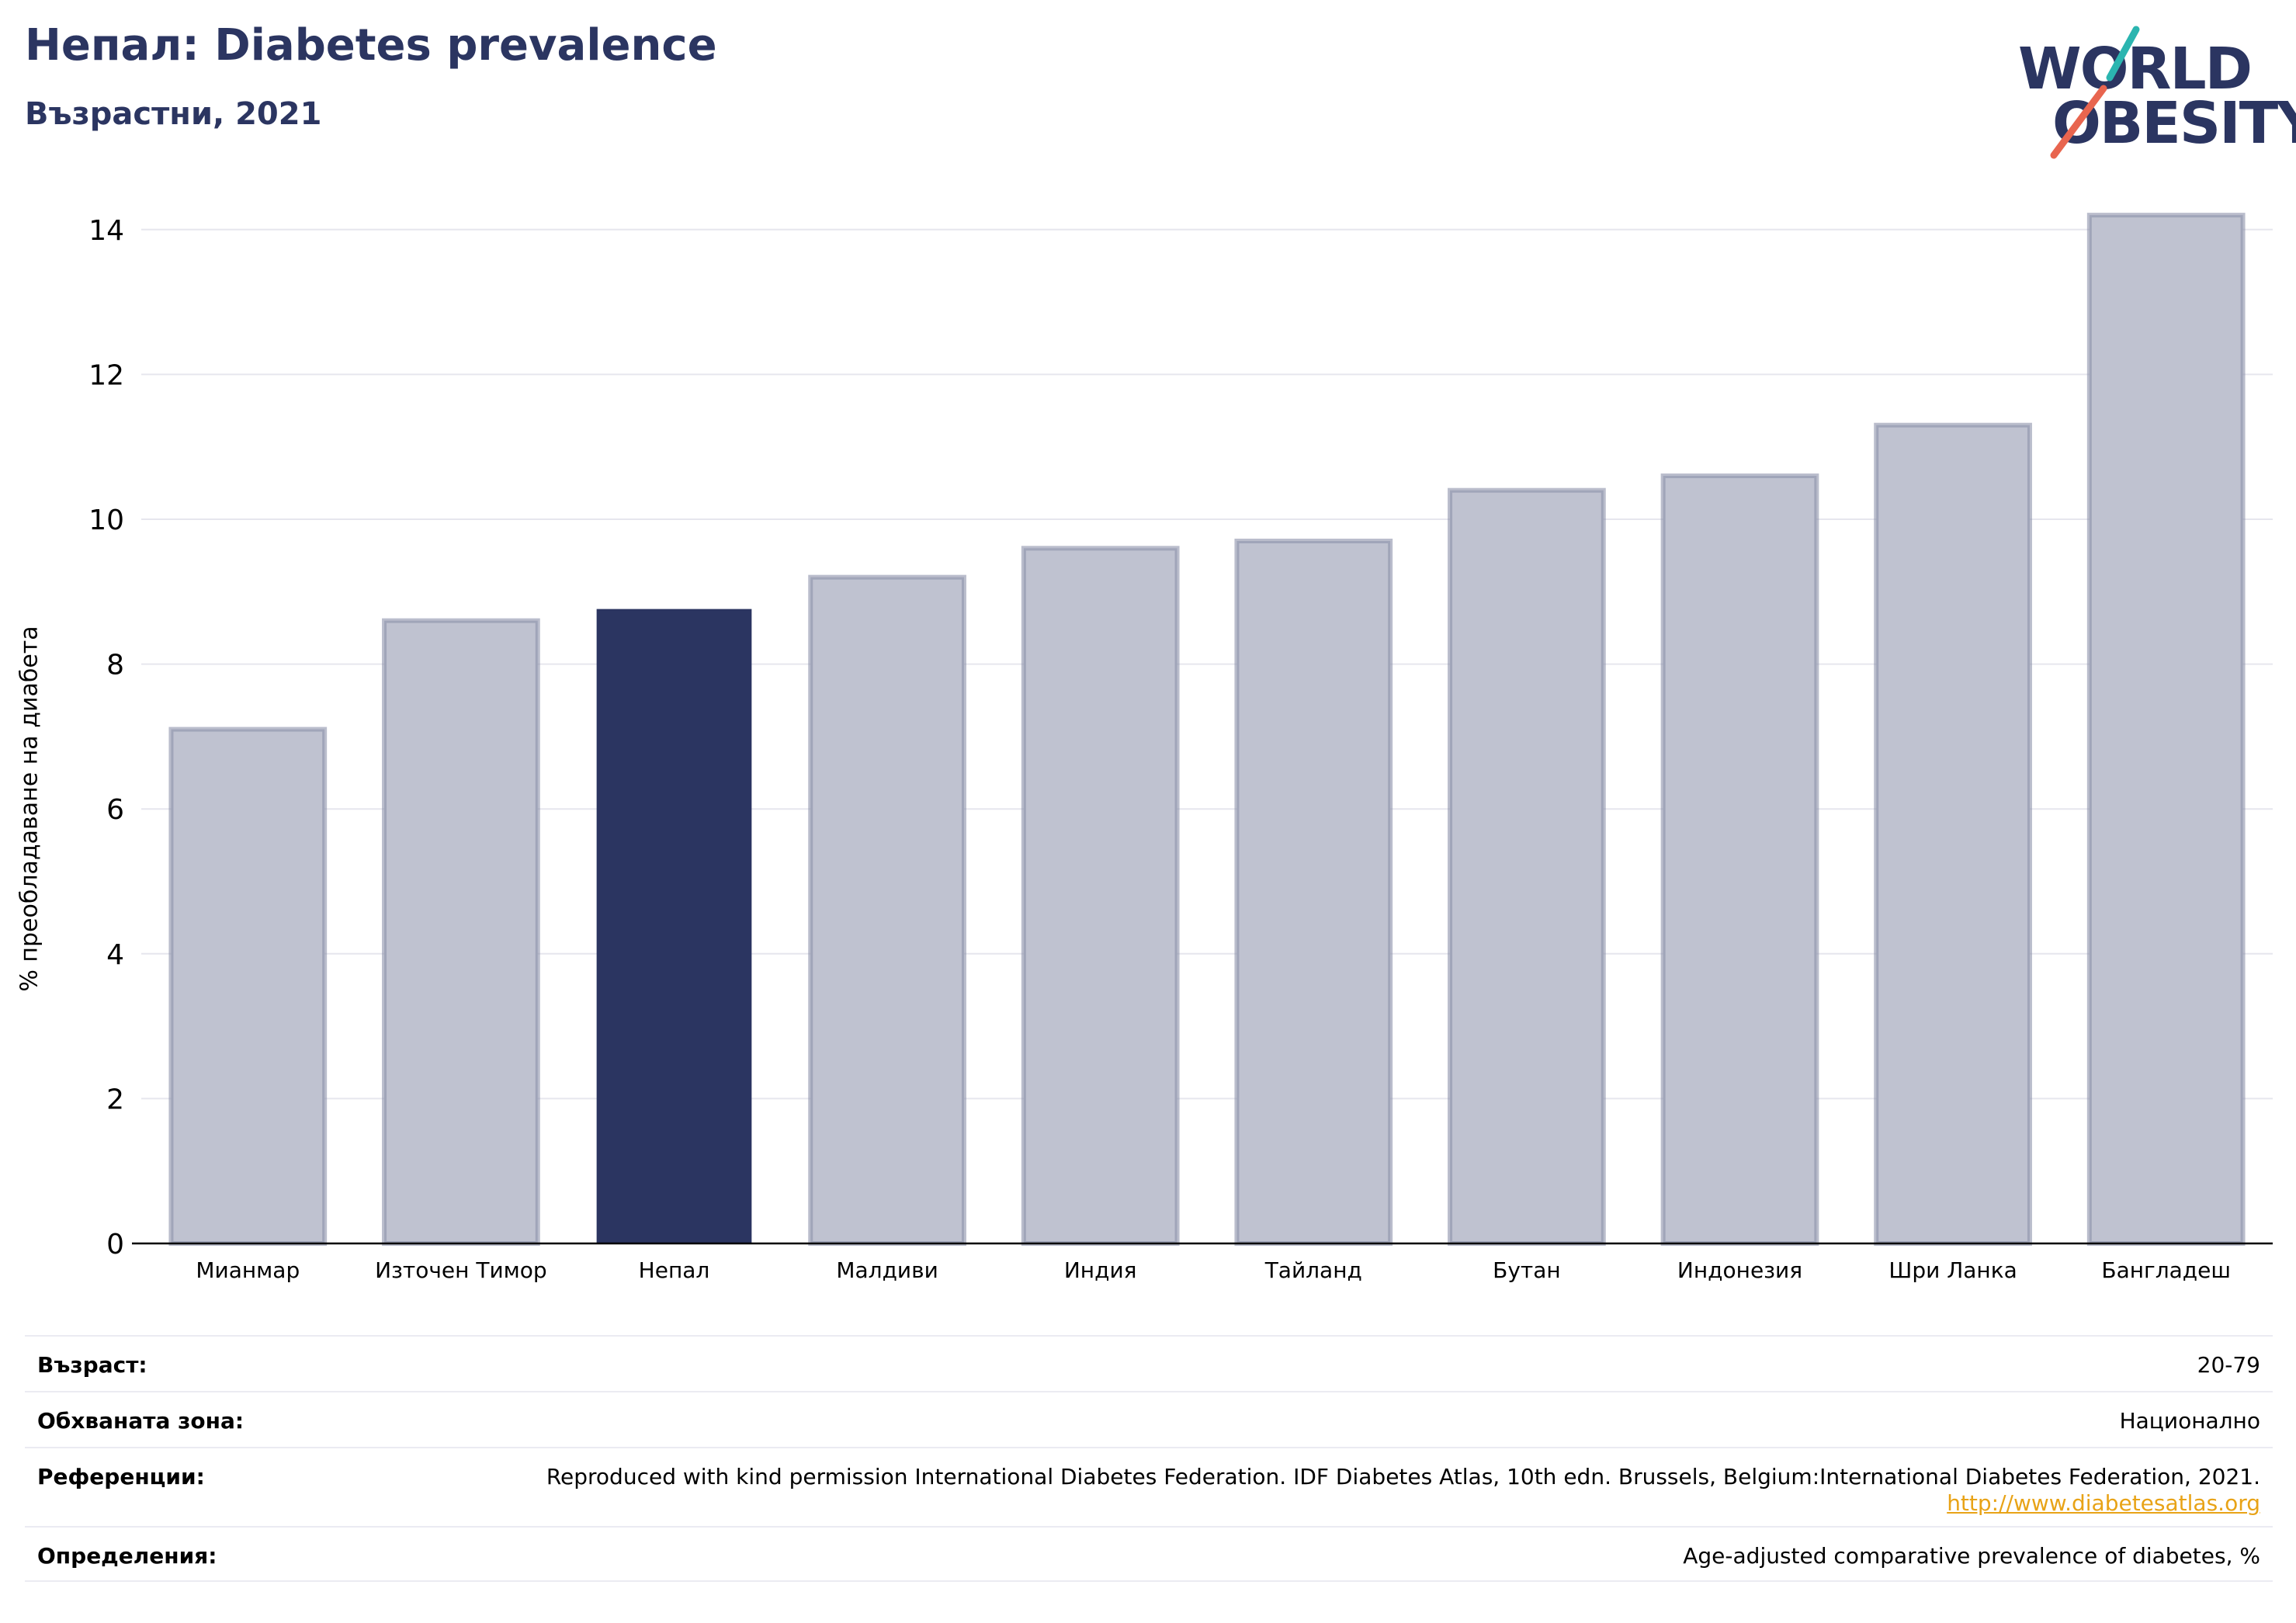  Describe the element at coordinates (1100, 1270) in the screenshot. I see `x-tick-label: Индия` at that location.